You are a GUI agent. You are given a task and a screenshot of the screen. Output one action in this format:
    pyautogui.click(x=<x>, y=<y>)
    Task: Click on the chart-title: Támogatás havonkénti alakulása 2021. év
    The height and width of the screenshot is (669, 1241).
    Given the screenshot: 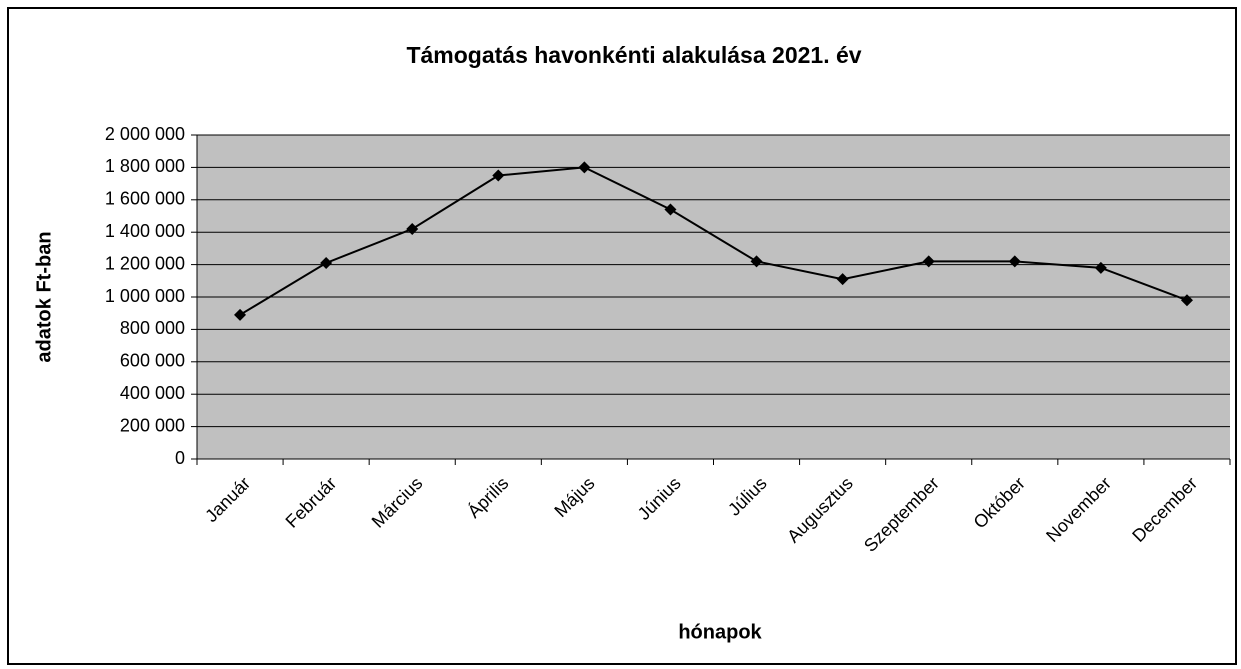 What is the action you would take?
    pyautogui.click(x=633, y=55)
    